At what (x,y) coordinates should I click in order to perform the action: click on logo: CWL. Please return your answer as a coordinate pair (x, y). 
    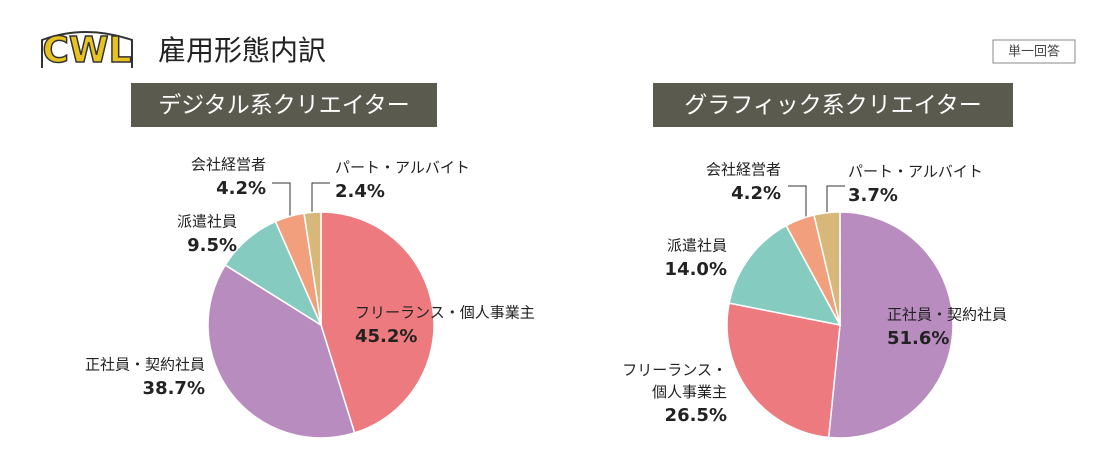
    Looking at the image, I should click on (86, 50).